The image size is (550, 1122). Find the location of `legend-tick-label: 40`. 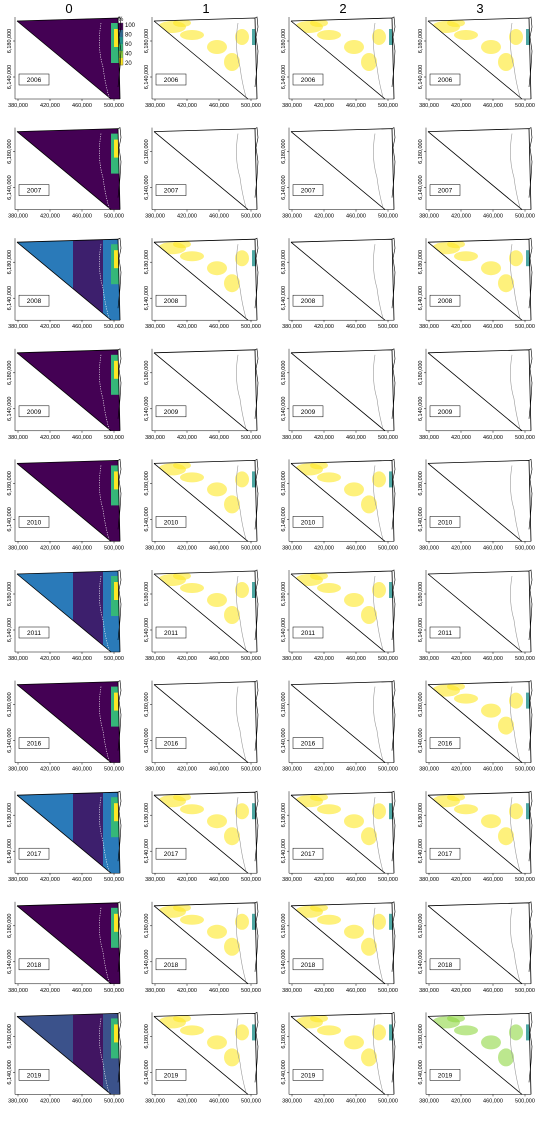

legend-tick-label: 40 is located at coordinates (128, 55).